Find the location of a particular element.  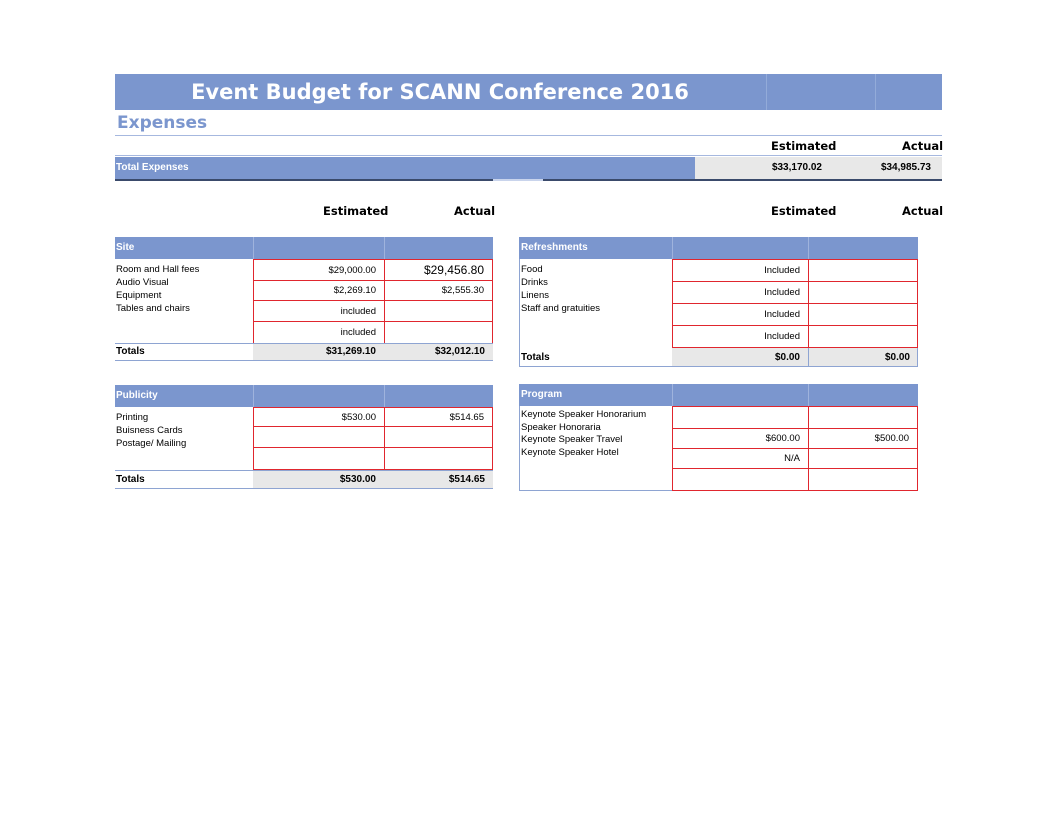

refreshments-header: Refreshments is located at coordinates (718, 248).